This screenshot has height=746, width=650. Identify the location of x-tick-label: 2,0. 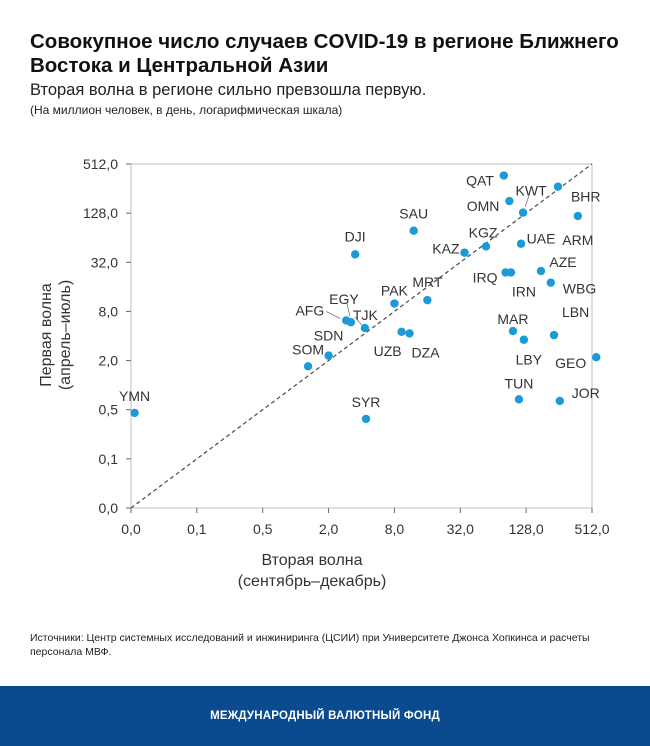
(329, 529).